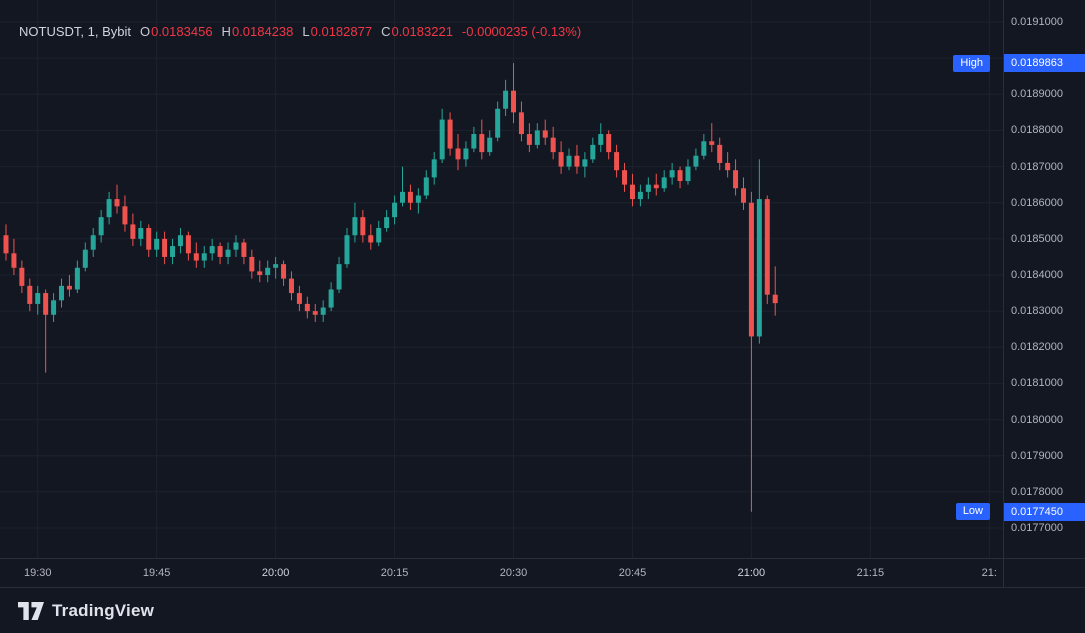  What do you see at coordinates (1037, 419) in the screenshot?
I see `price-tick-label: 0.0180000` at bounding box center [1037, 419].